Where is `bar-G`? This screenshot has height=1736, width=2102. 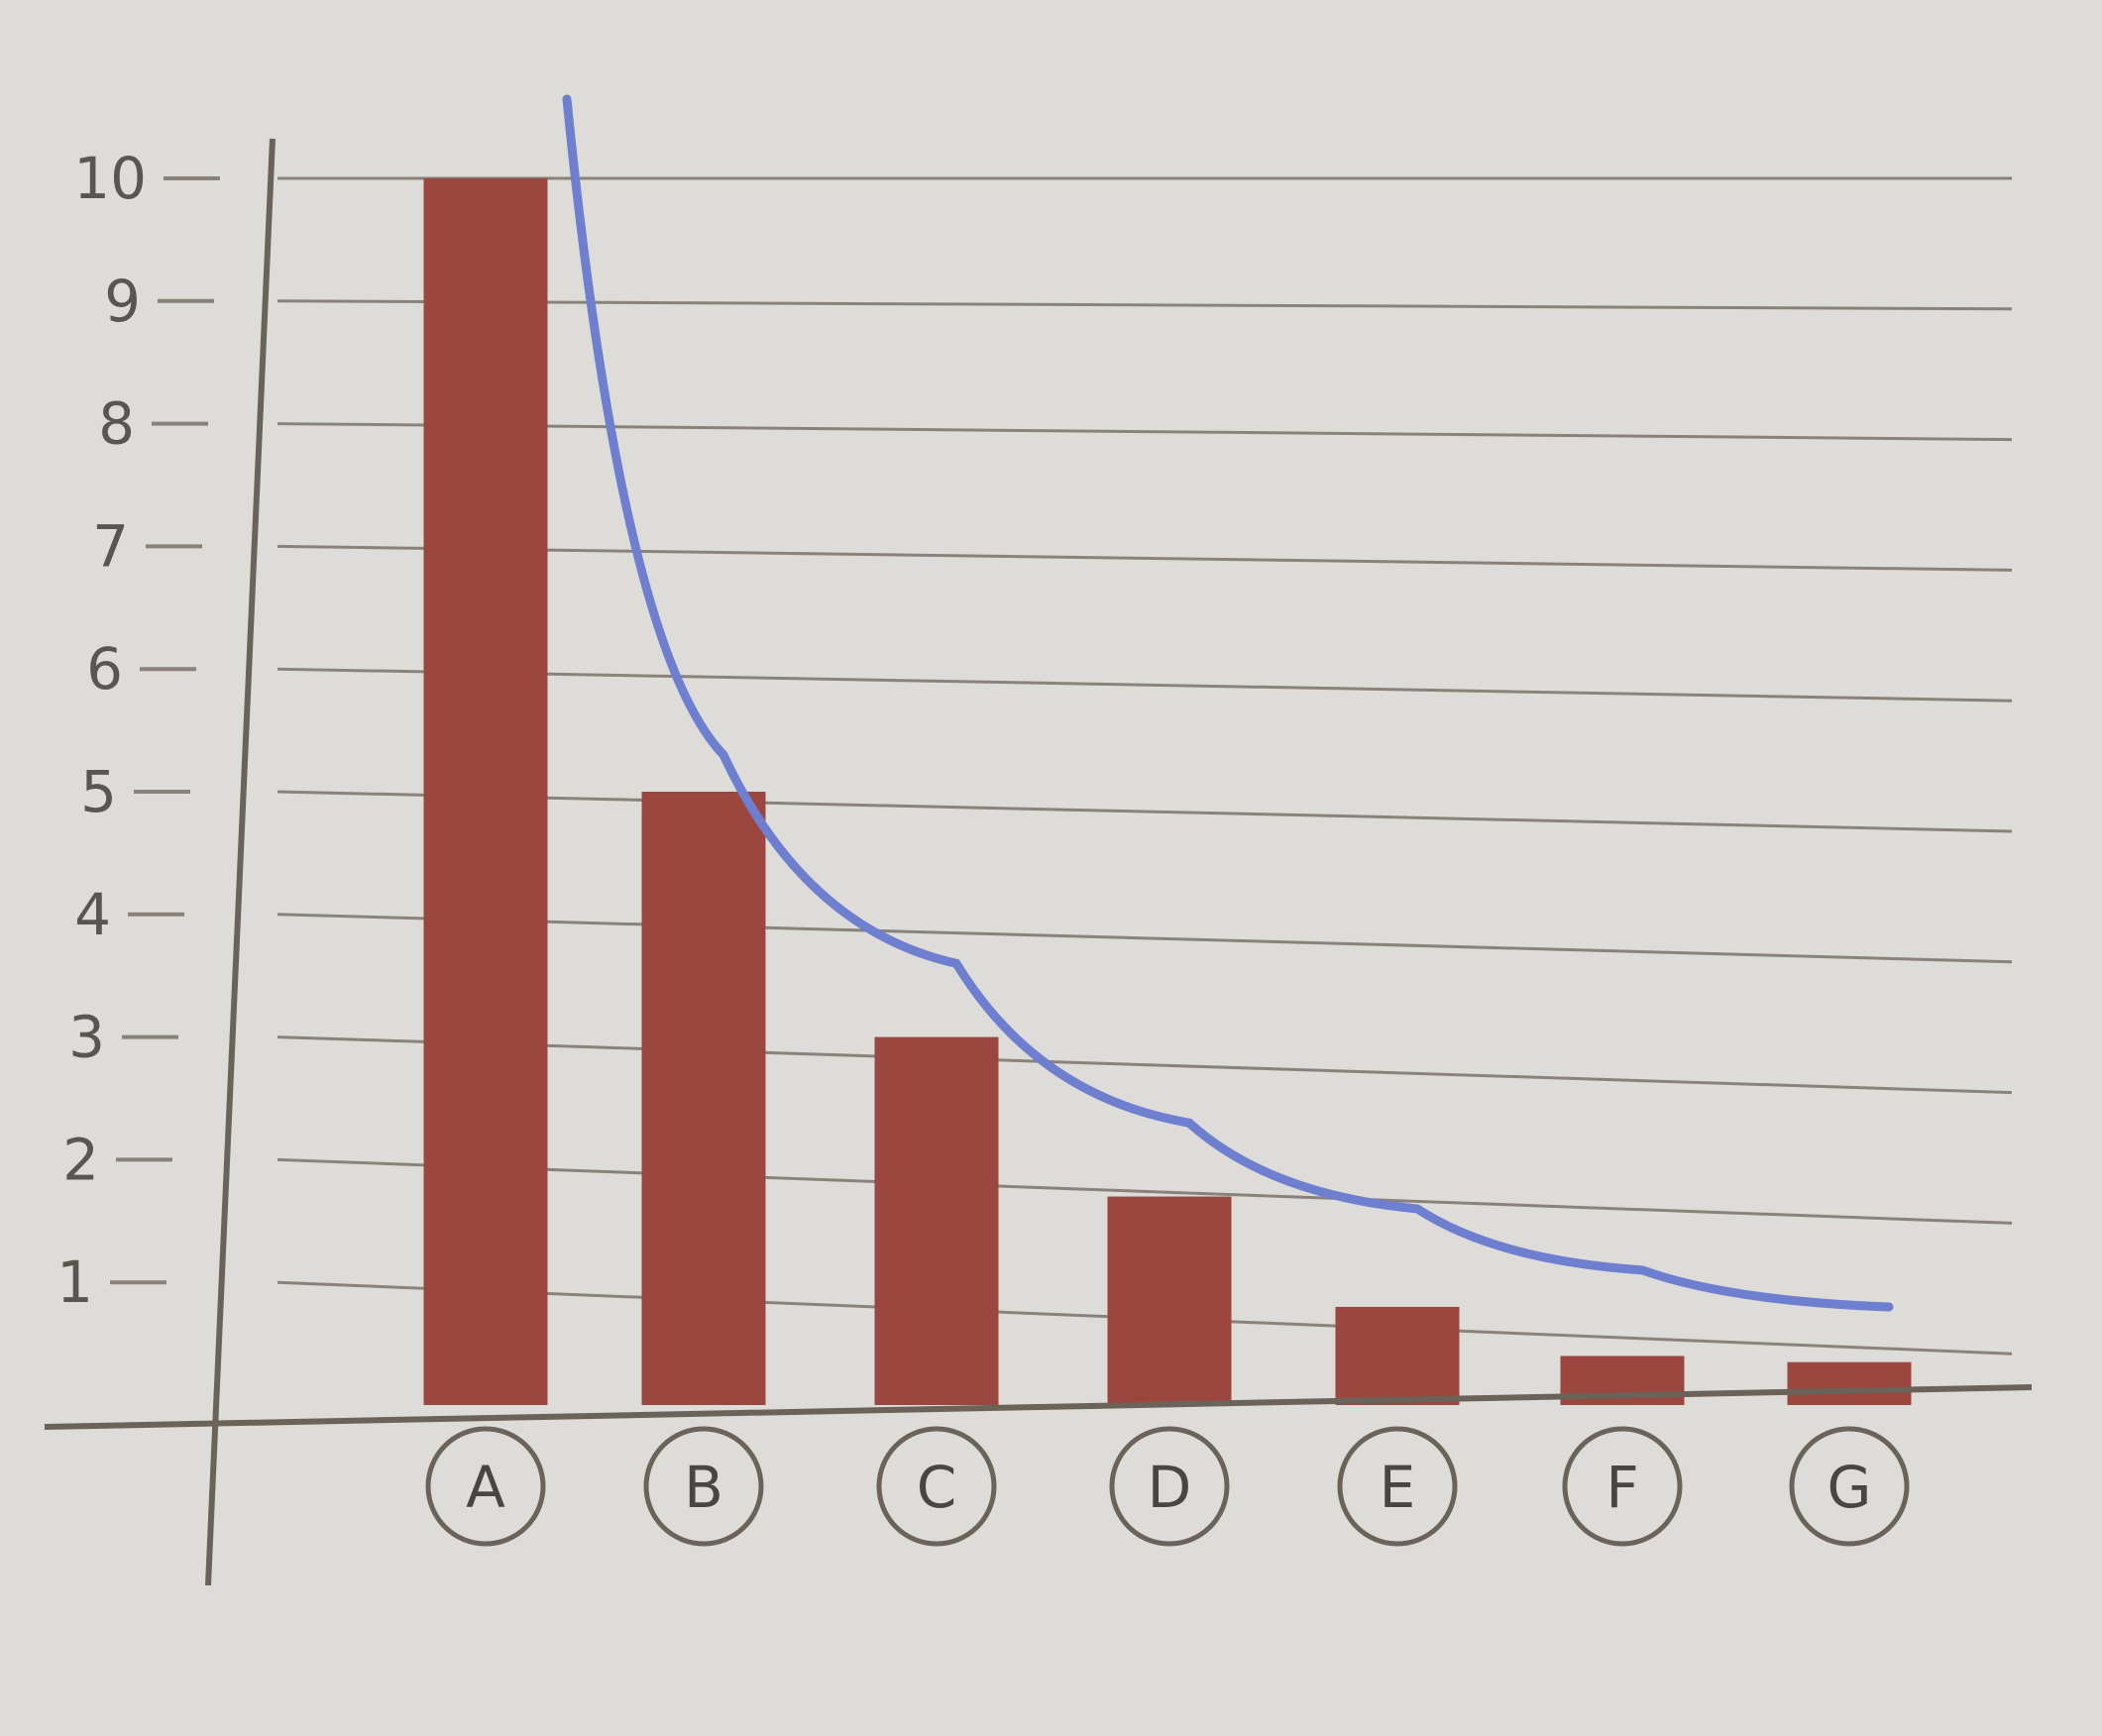
bar-G is located at coordinates (1849, 1383).